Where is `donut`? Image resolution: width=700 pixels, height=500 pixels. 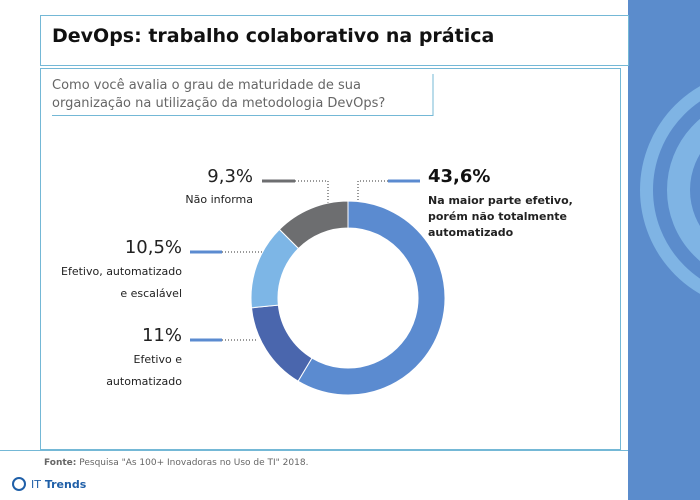
donut is located at coordinates (348, 298).